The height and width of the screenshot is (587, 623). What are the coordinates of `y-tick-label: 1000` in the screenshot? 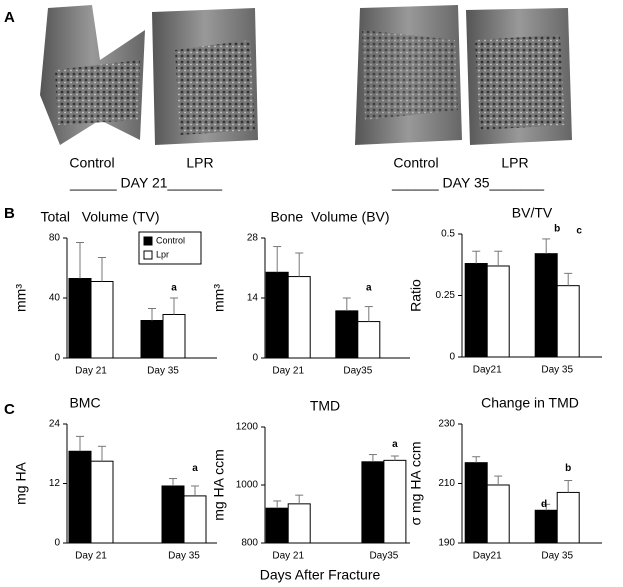 It's located at (247, 485).